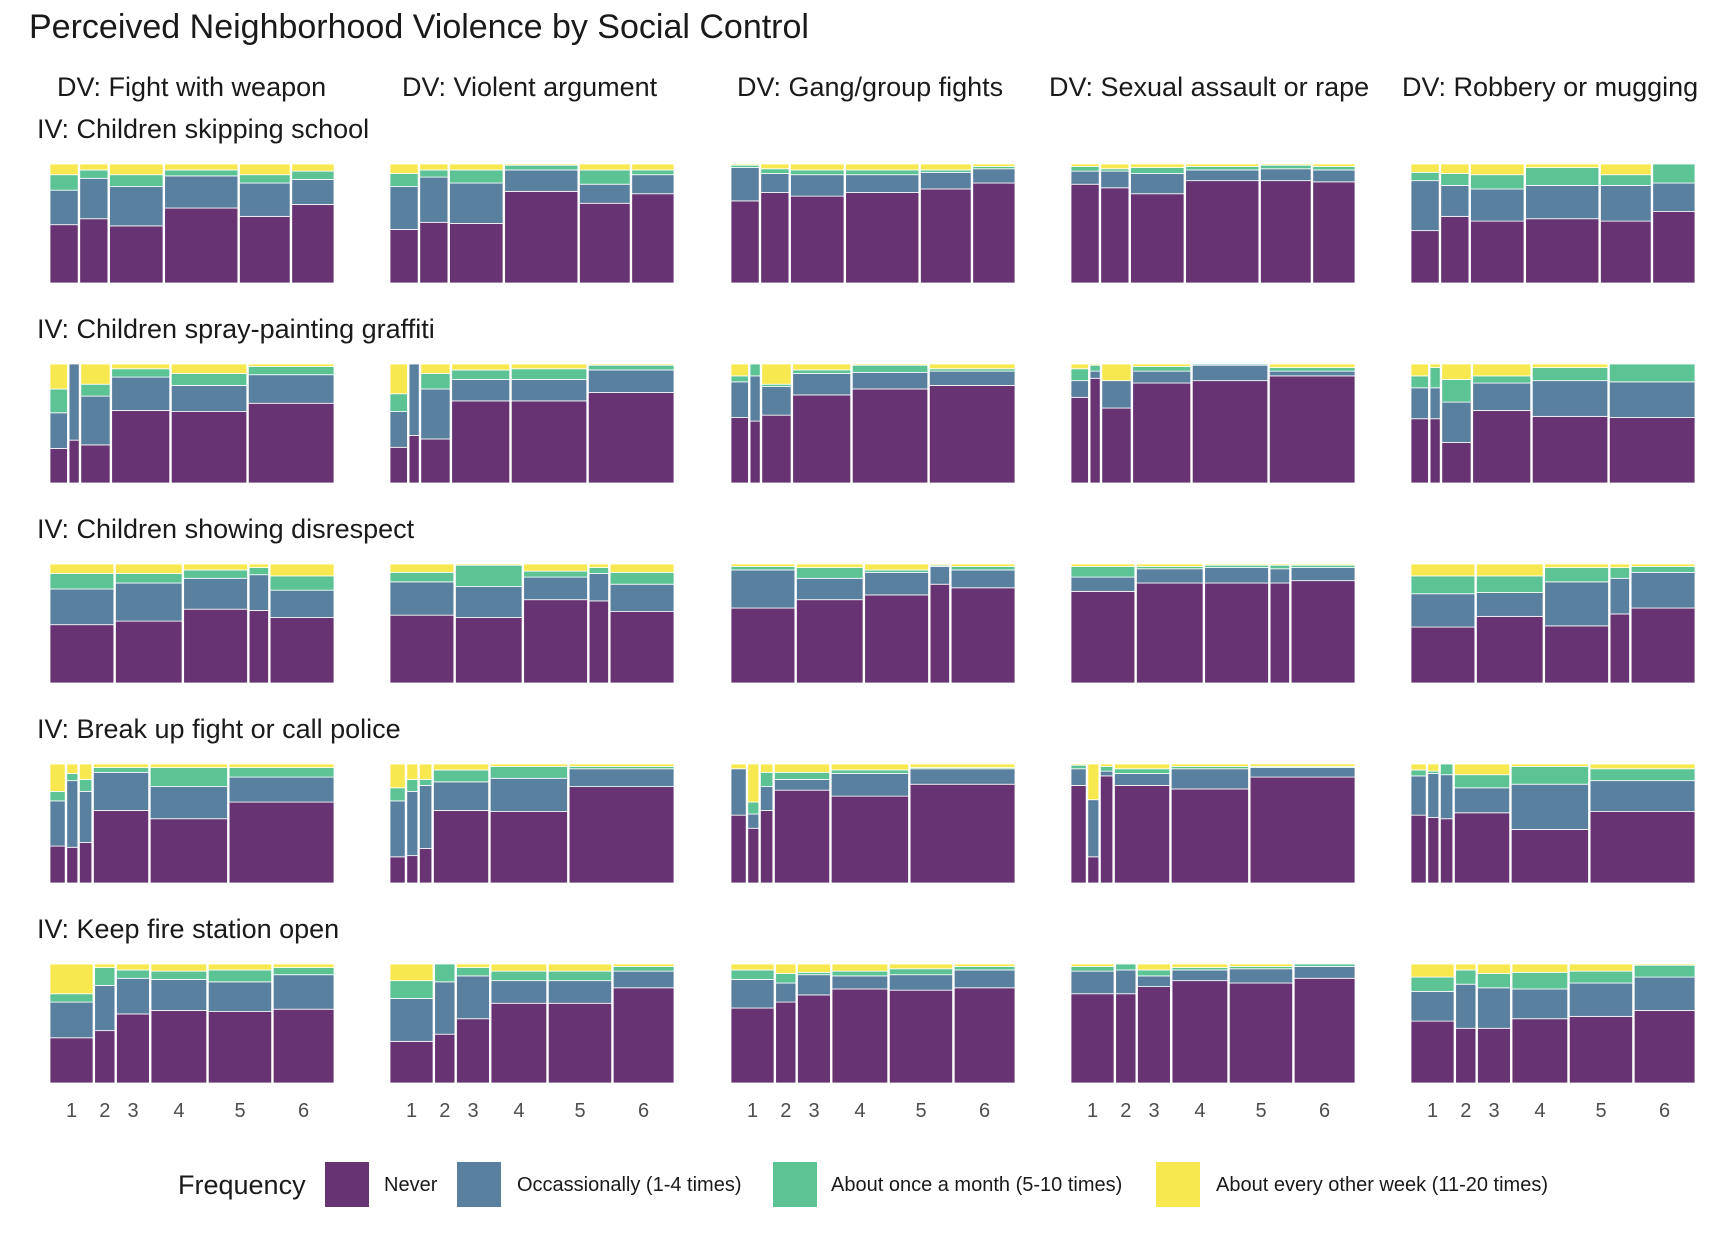 The image size is (1728, 1248). I want to click on tile-x1-never, so click(82, 654).